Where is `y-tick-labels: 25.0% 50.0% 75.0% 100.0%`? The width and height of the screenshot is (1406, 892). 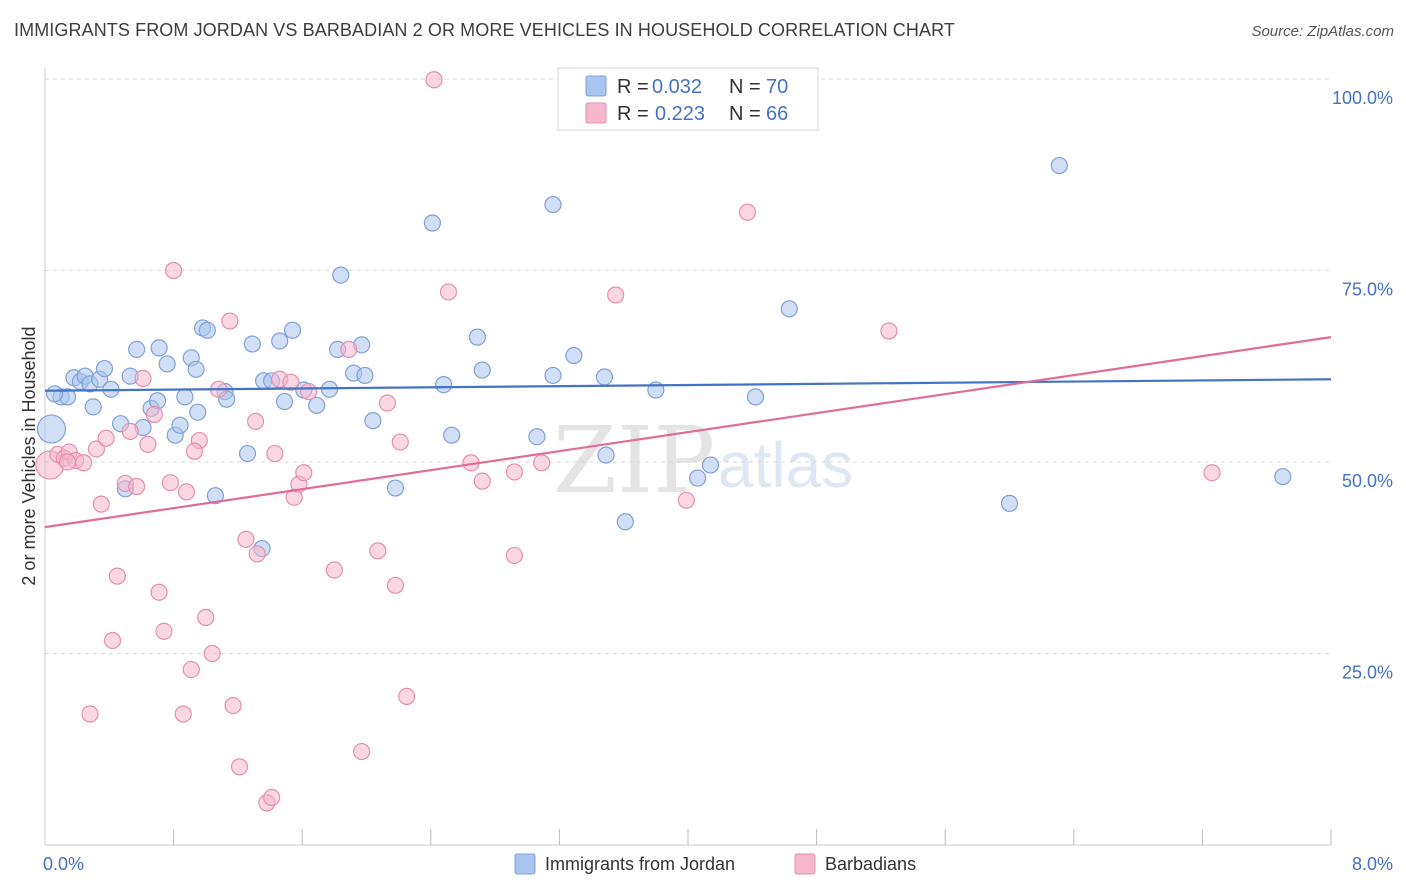 y-tick-labels: 25.0% 50.0% 75.0% 100.0% is located at coordinates (1362, 385).